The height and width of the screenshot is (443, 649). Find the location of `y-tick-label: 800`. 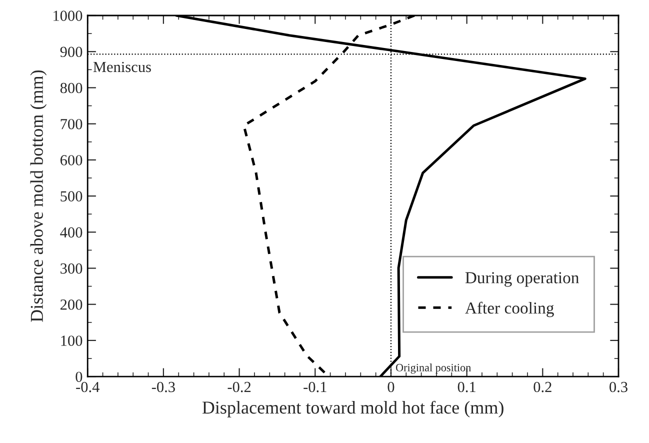

y-tick-label: 800 is located at coordinates (71, 88).